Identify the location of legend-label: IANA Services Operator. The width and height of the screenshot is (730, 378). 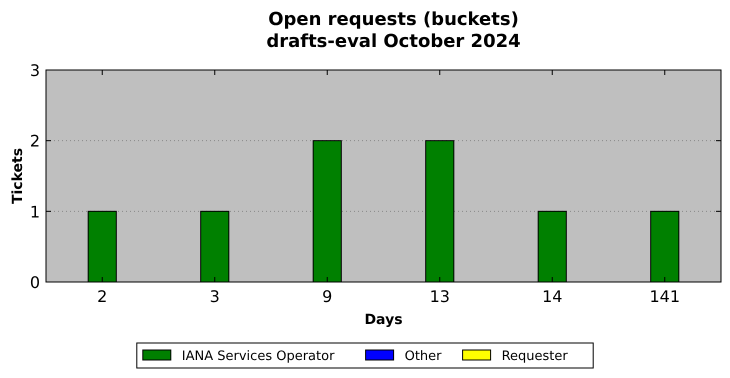
(259, 356).